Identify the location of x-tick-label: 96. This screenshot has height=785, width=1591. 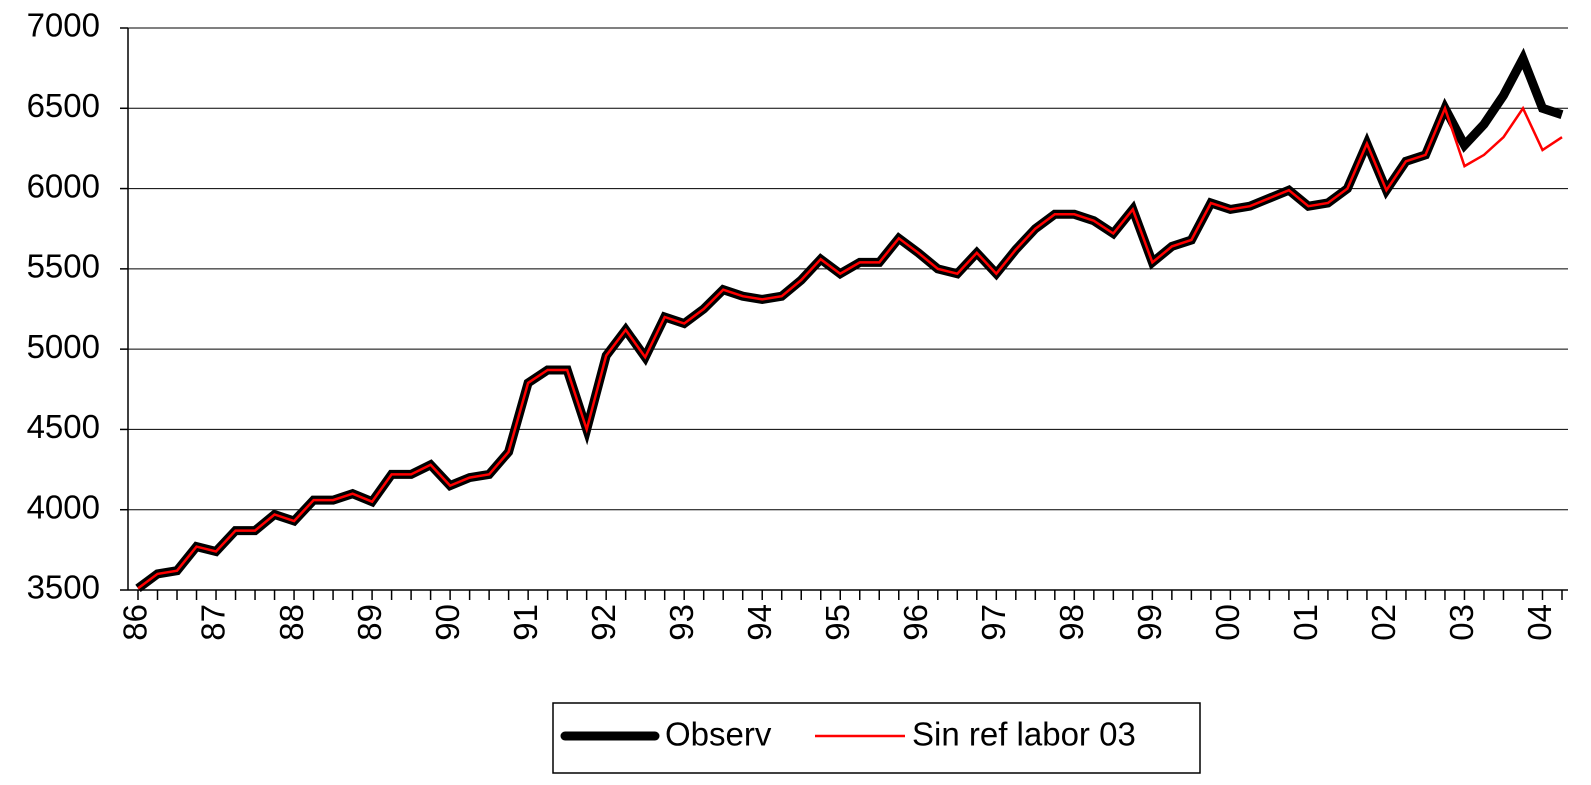
(915, 622).